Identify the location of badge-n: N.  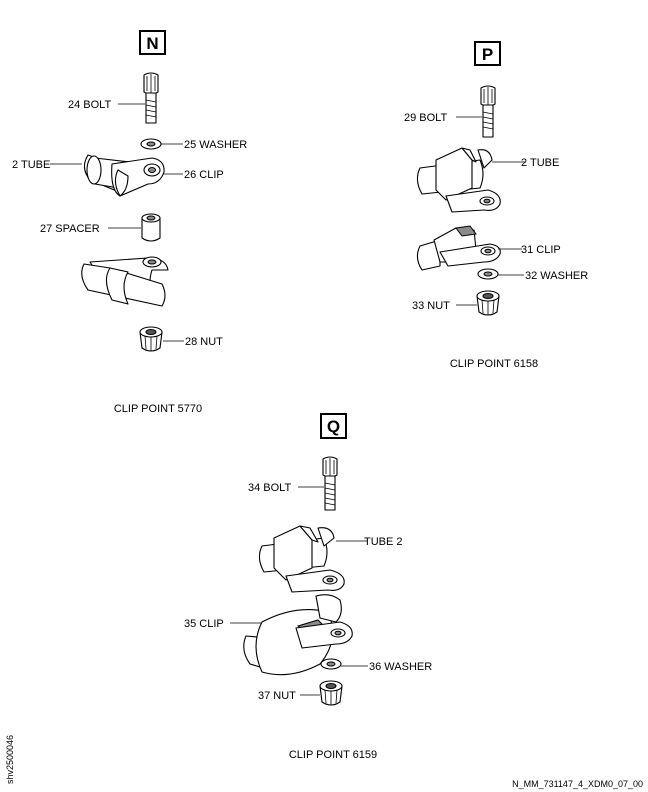
(152, 42).